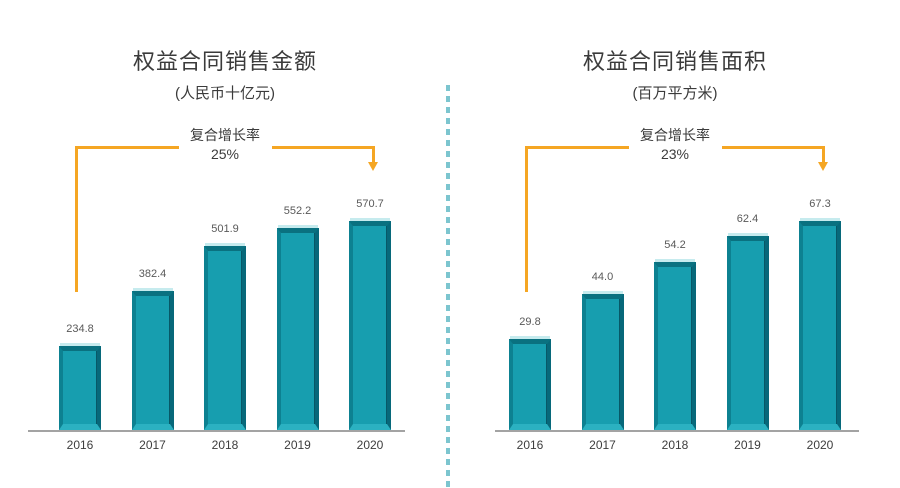  What do you see at coordinates (674, 61) in the screenshot?
I see `chart-title: 权益合同销售面积` at bounding box center [674, 61].